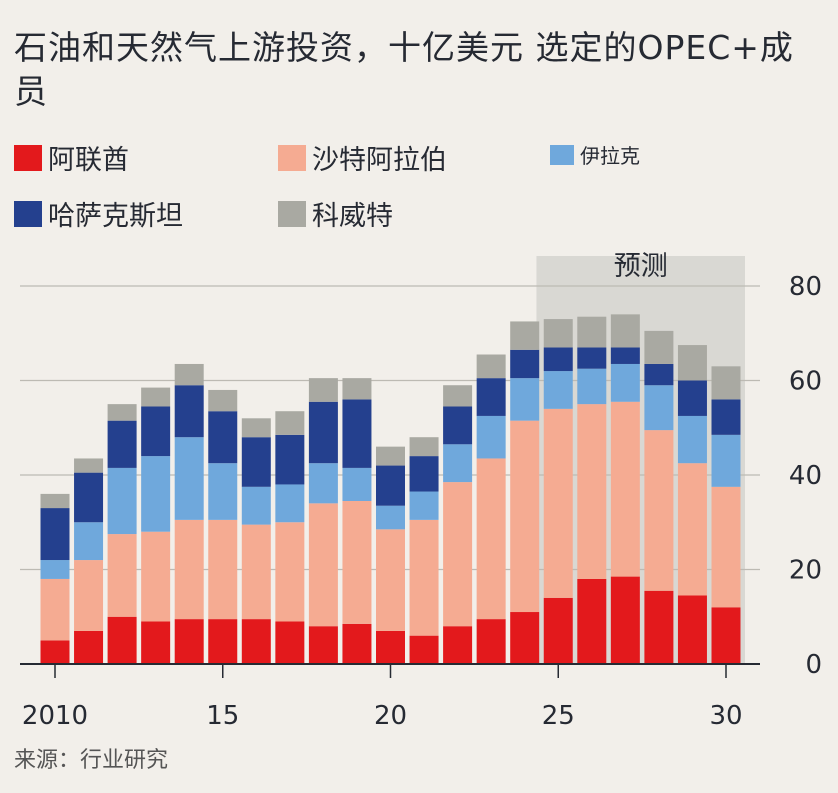 This screenshot has height=793, width=838. Describe the element at coordinates (390, 716) in the screenshot. I see `x-tick-label: 20` at that location.